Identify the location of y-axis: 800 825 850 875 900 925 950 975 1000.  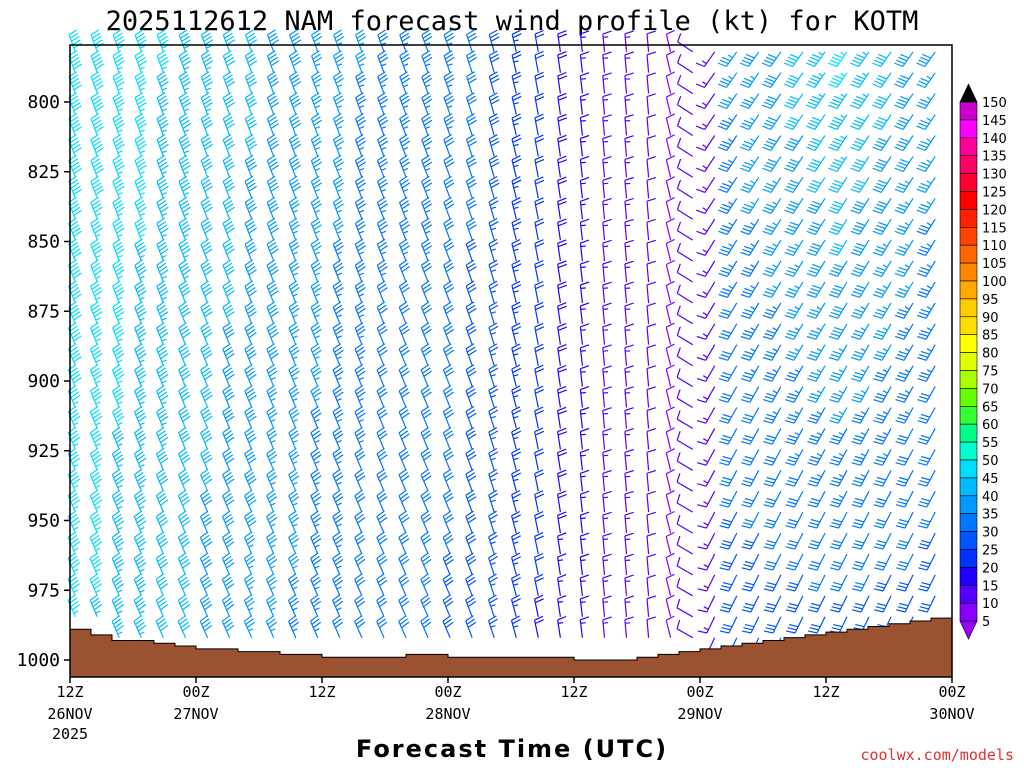
(43, 381).